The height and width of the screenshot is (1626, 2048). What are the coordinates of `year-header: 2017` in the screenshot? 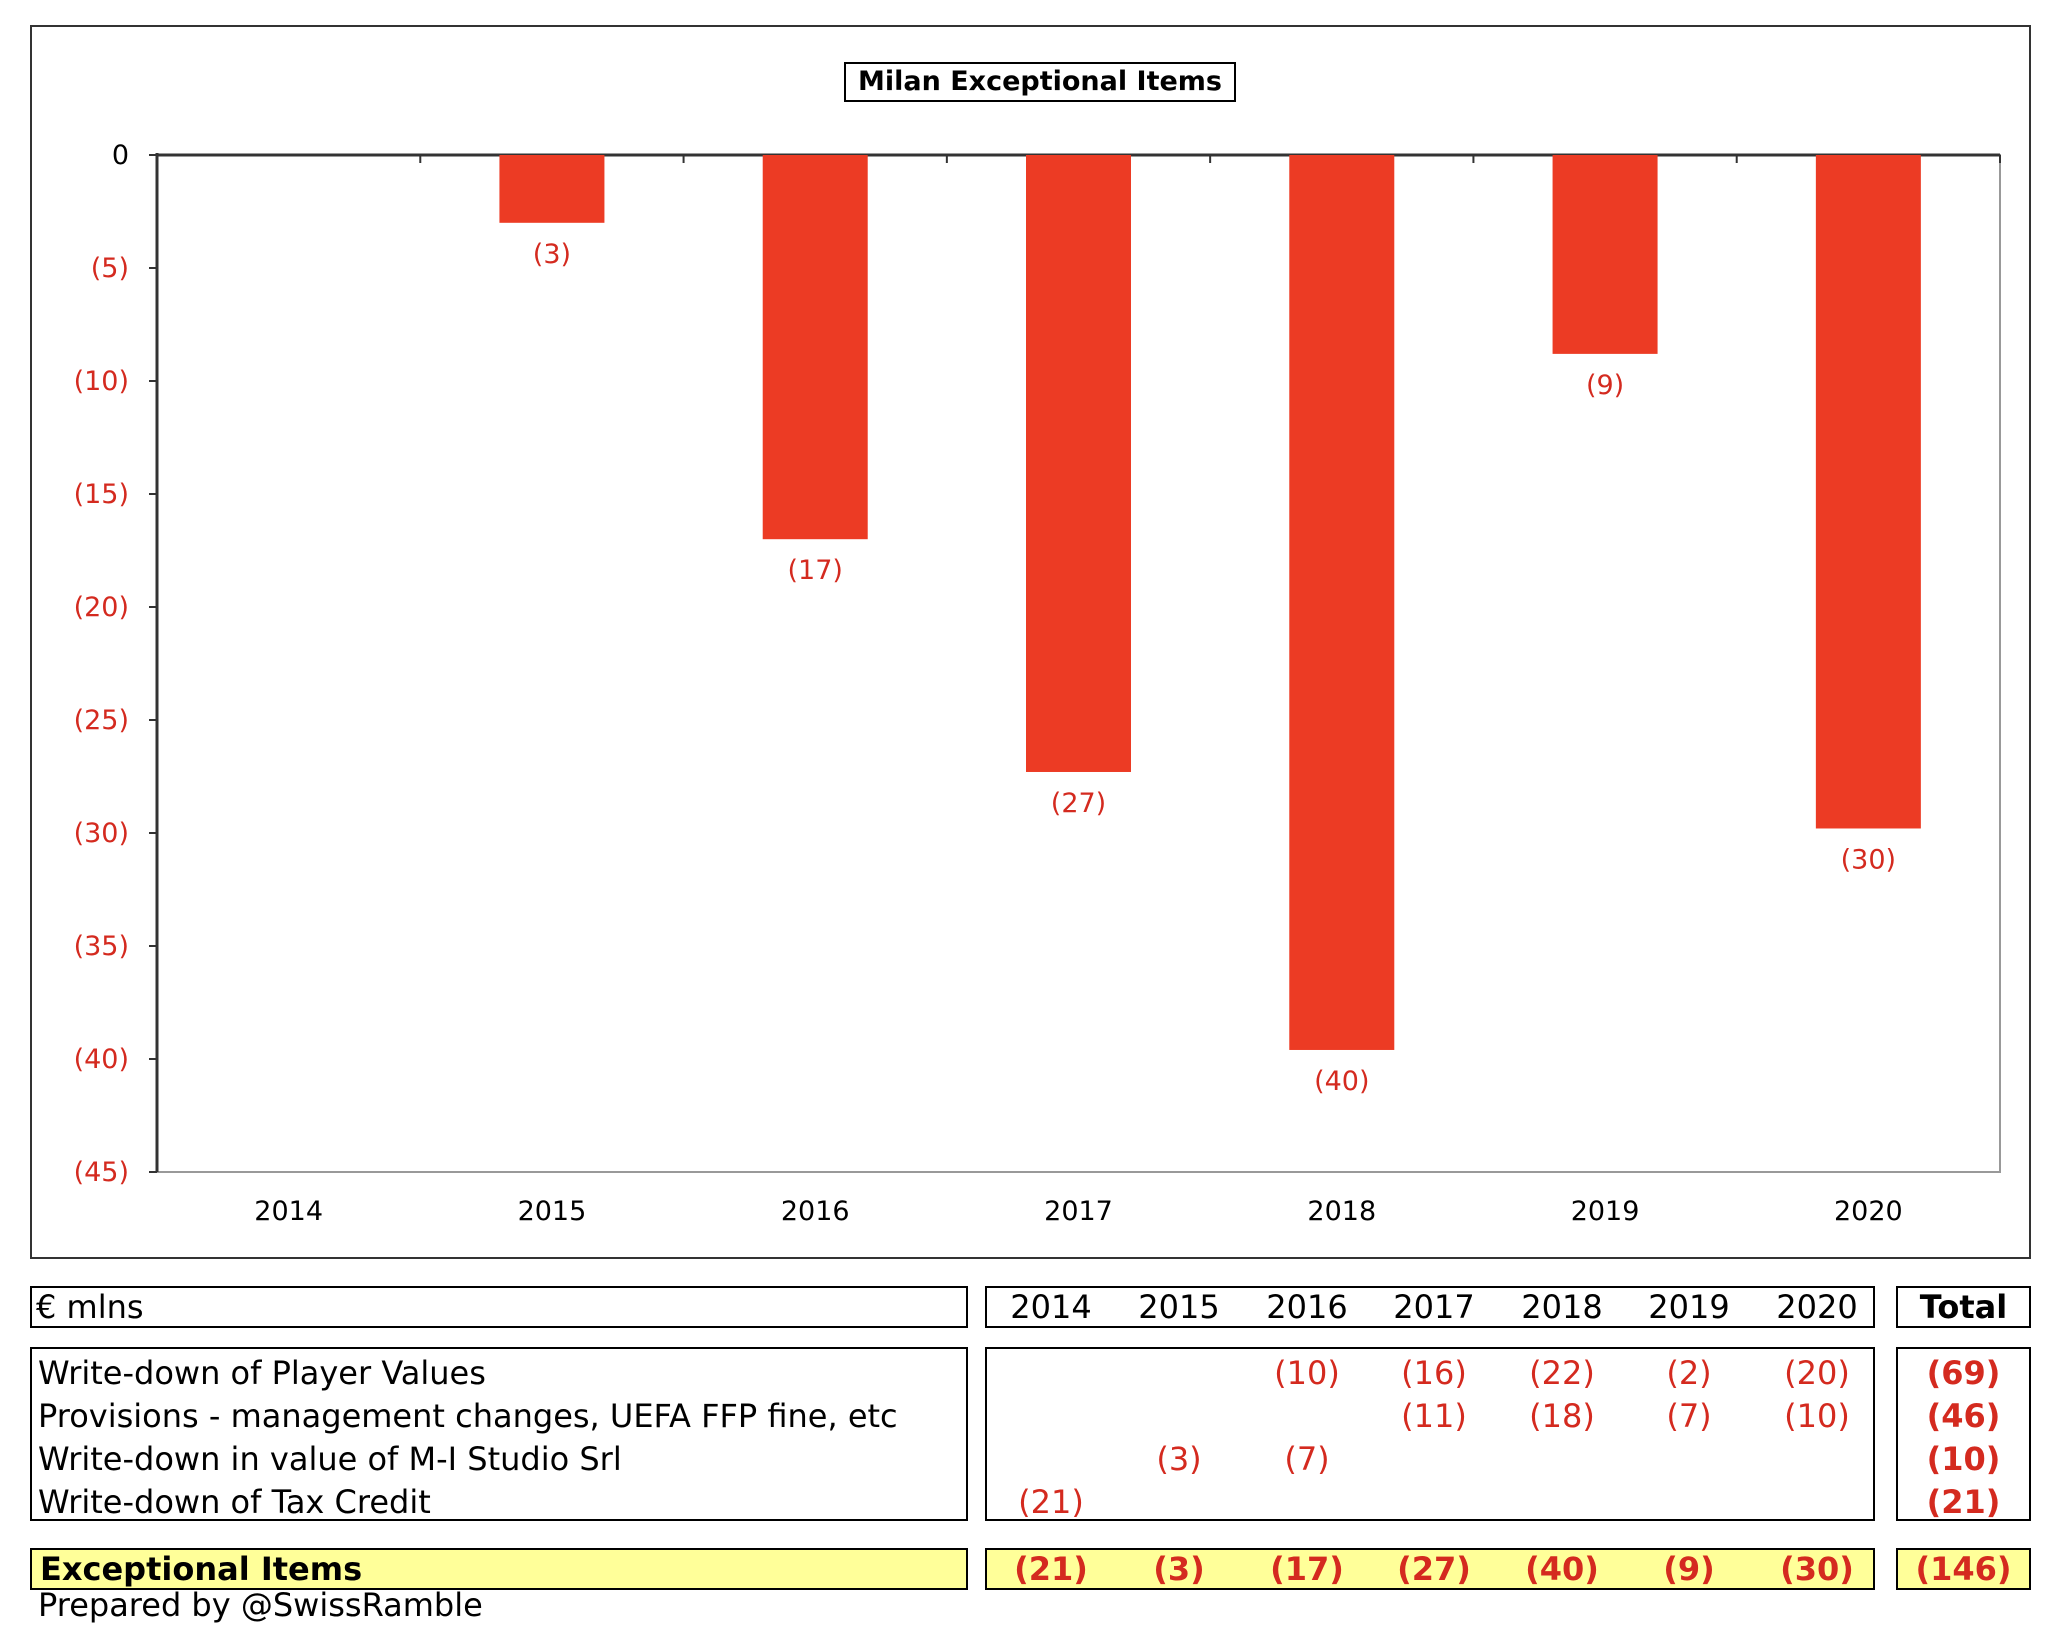 It's located at (1434, 1307).